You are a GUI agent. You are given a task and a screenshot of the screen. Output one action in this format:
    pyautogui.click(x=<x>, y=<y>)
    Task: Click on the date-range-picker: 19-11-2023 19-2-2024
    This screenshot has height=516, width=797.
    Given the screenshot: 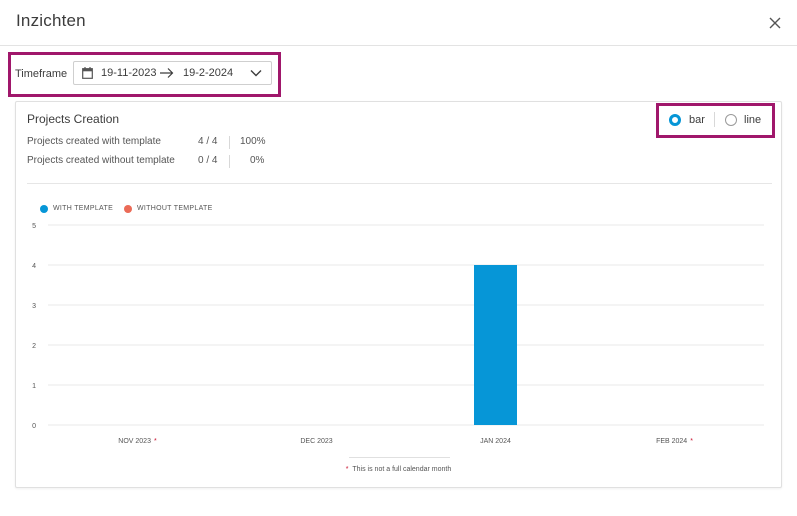 What is the action you would take?
    pyautogui.click(x=172, y=73)
    